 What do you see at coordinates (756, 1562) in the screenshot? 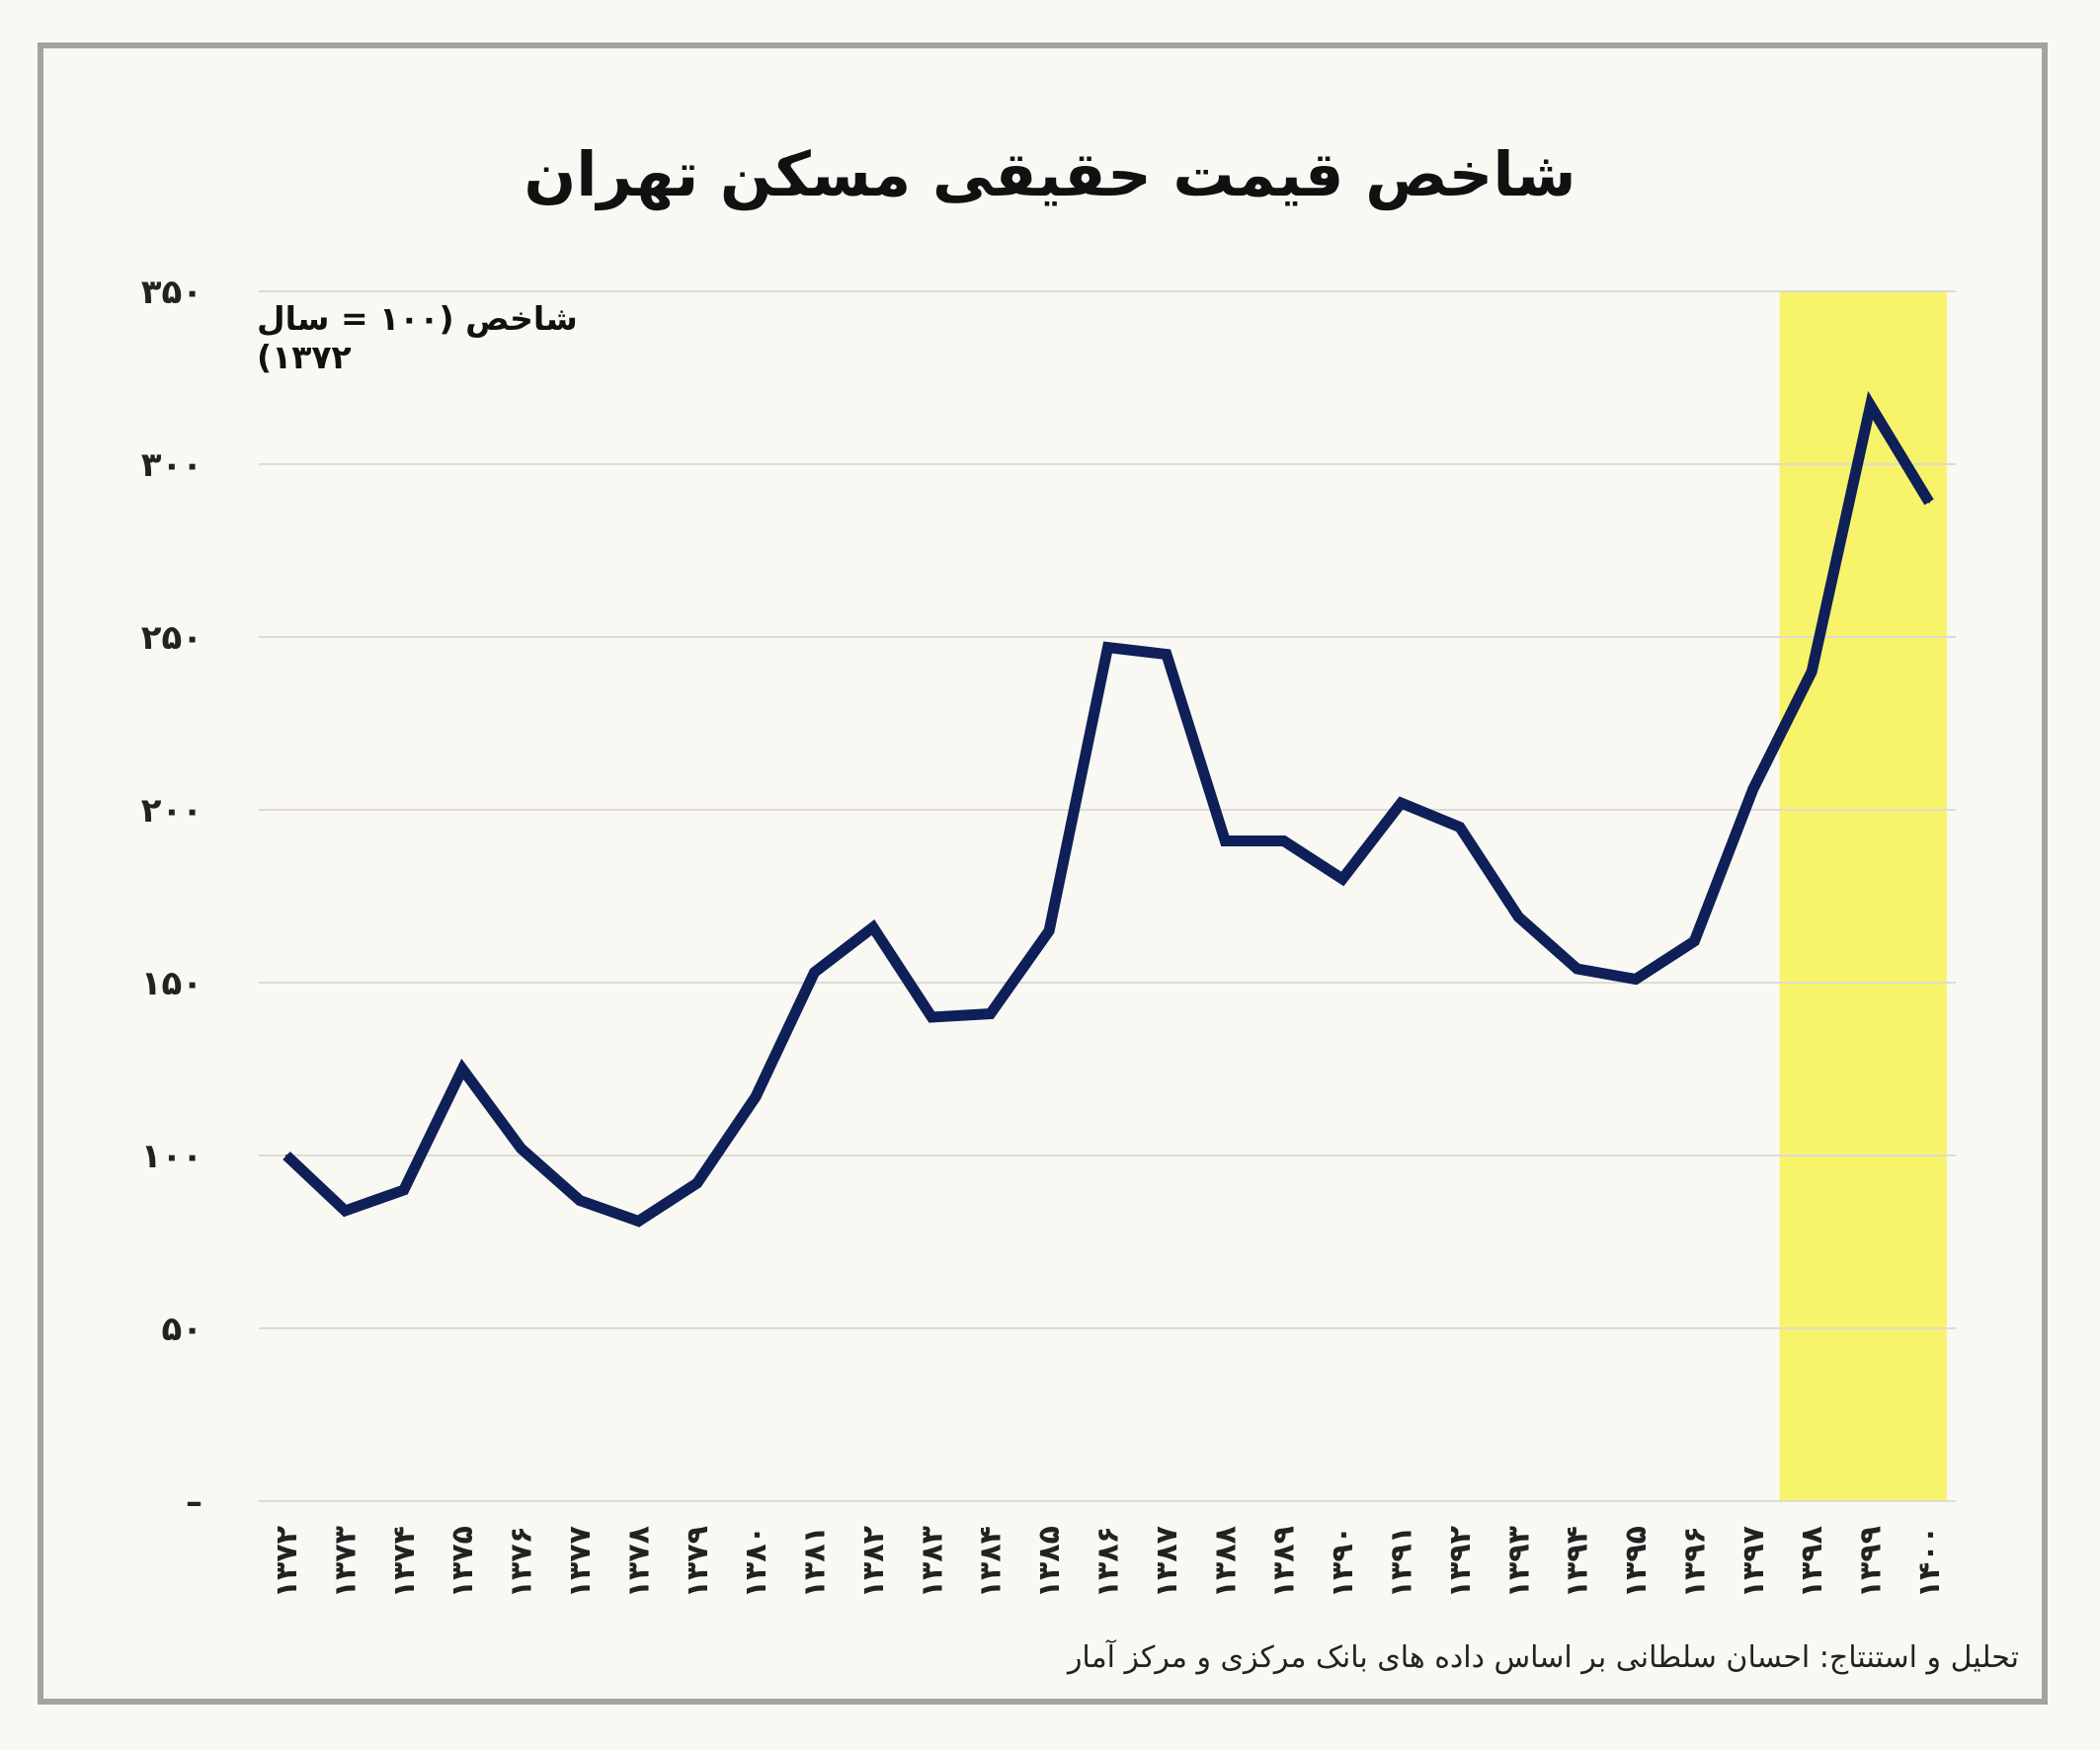
I see `x-tick-label: ۱۳۸۰` at bounding box center [756, 1562].